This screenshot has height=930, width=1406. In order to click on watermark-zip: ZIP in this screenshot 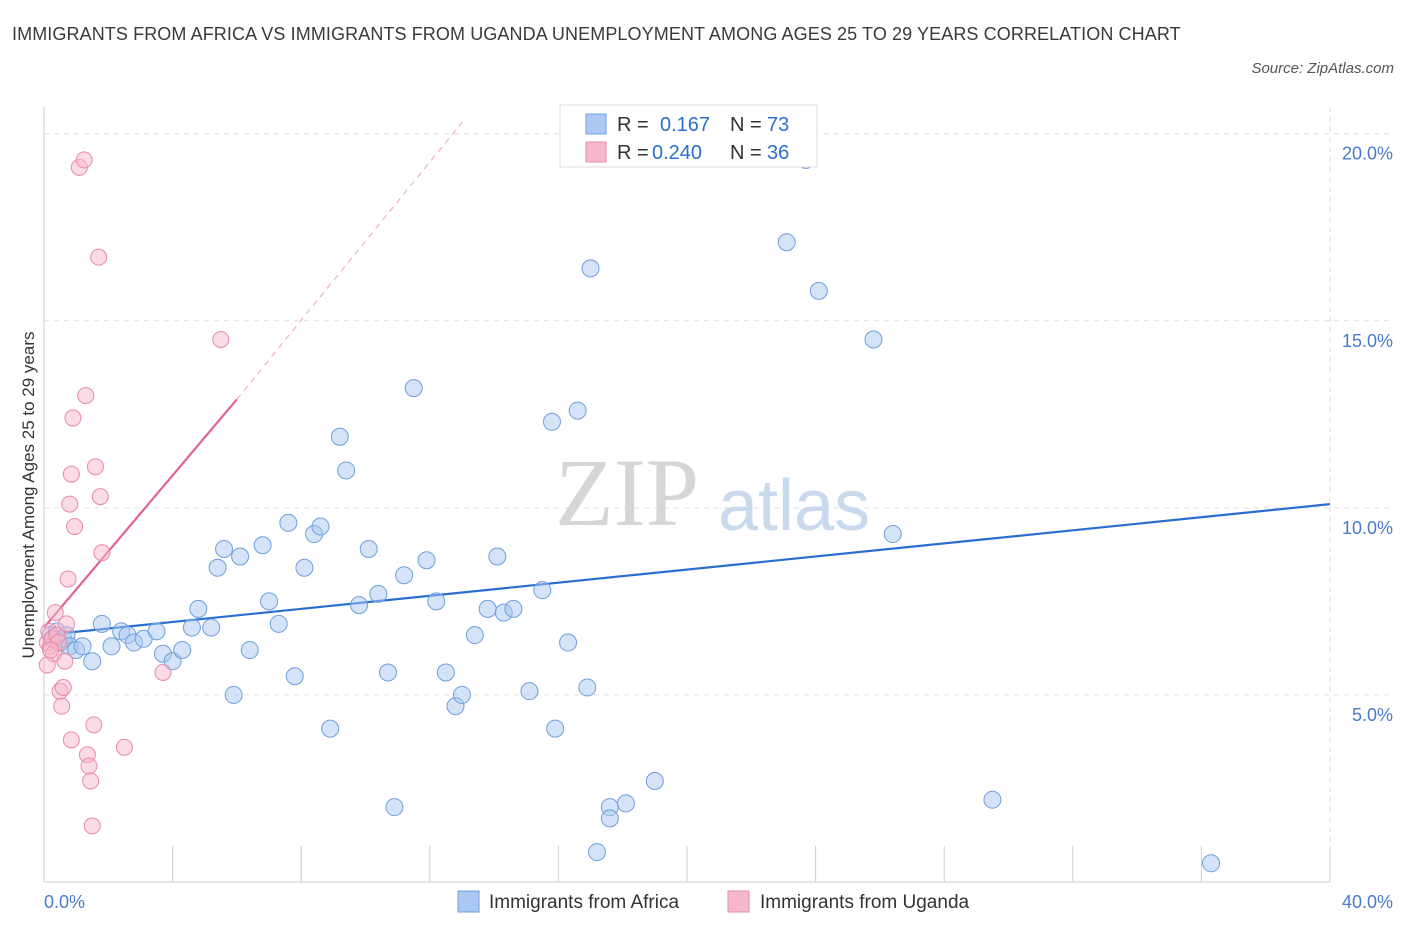, I will do `click(627, 492)`.